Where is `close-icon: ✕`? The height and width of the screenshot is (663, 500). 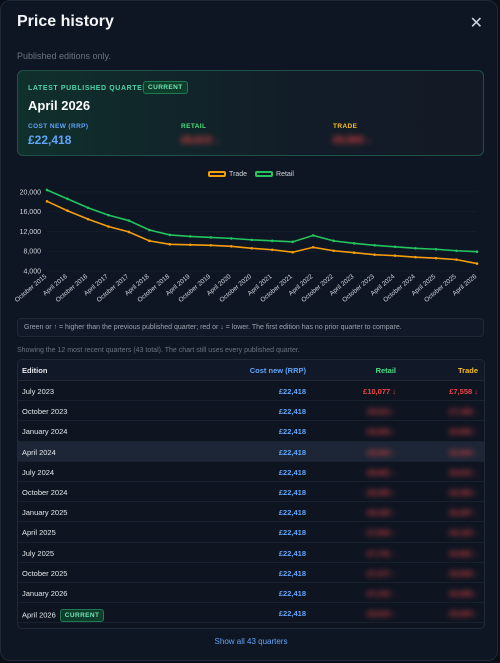 close-icon: ✕ is located at coordinates (476, 23).